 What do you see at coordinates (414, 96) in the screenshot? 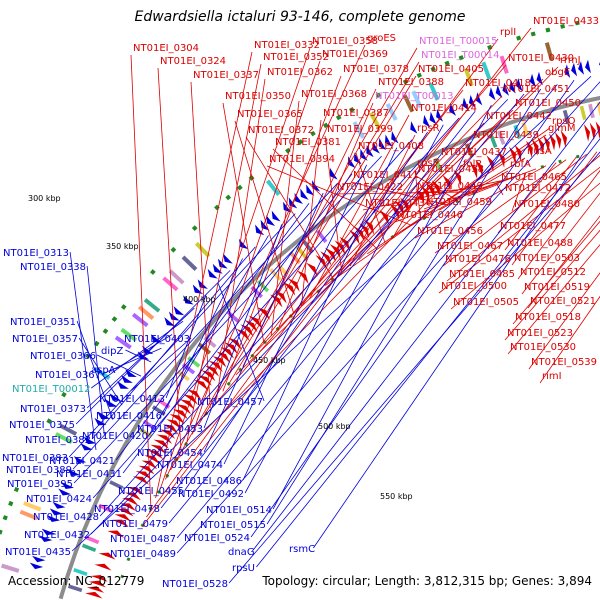
I see `forward-gene-label: NT01EI_T00013` at bounding box center [414, 96].